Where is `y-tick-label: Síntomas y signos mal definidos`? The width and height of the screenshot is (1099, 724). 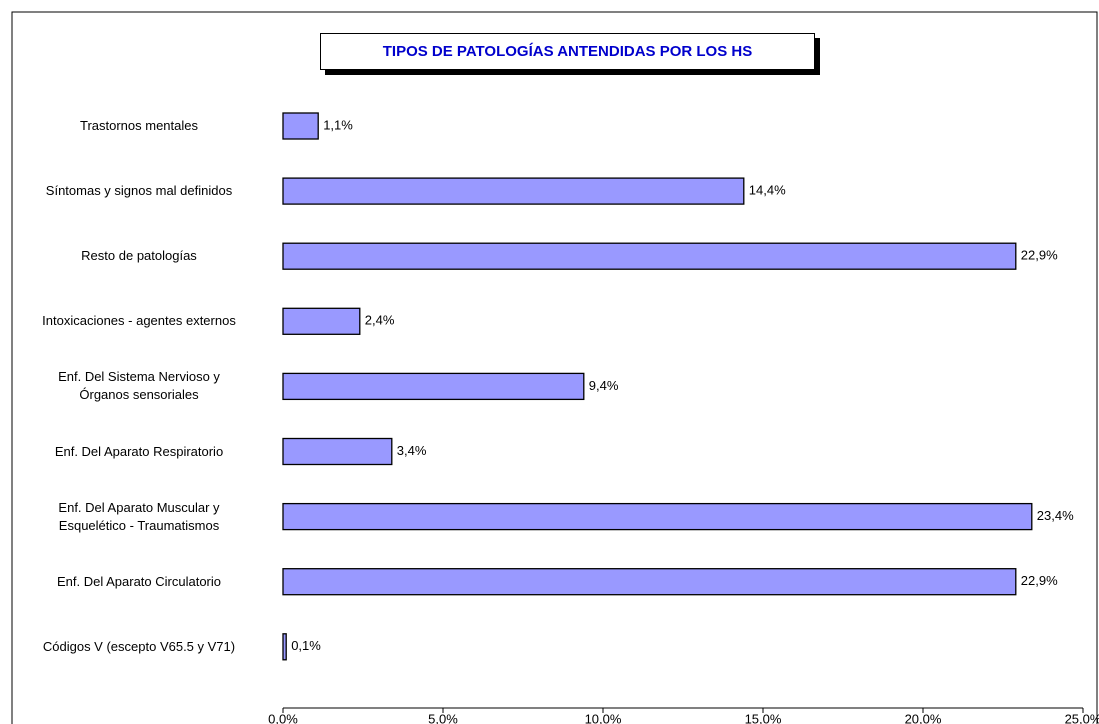
y-tick-label: Síntomas y signos mal definidos is located at coordinates (139, 191).